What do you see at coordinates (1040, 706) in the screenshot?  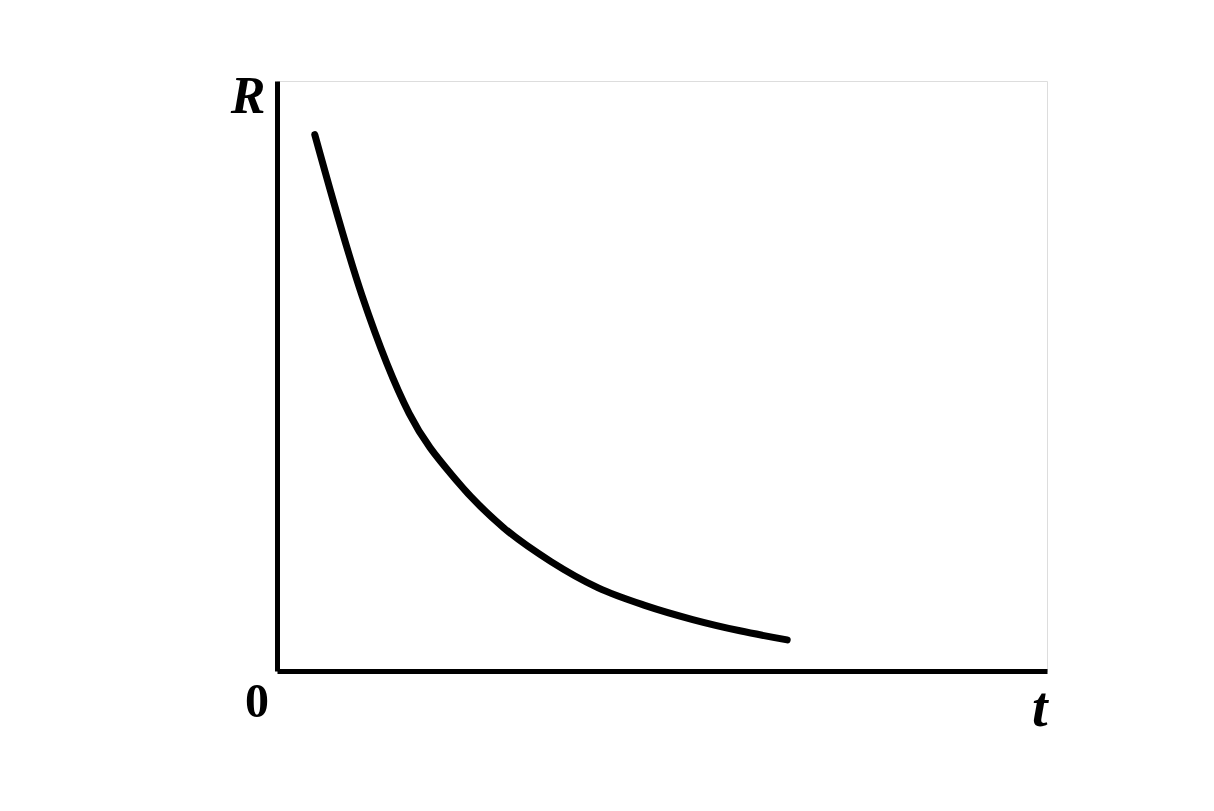 I see `x-axis-title: t` at bounding box center [1040, 706].